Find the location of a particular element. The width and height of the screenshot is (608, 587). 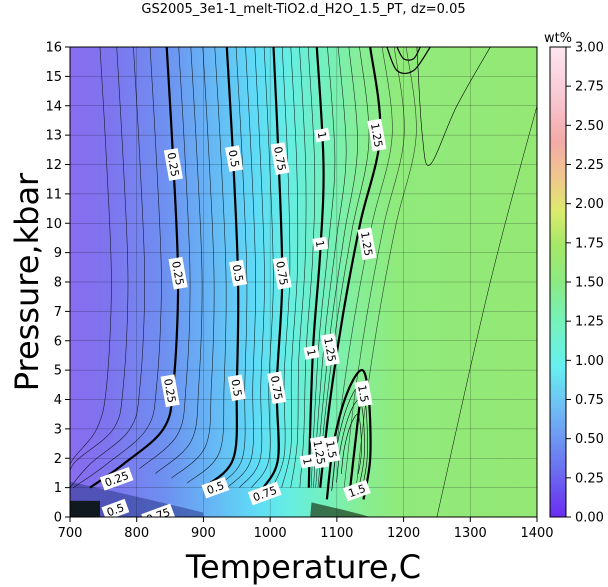

x-tick-label: 1400 is located at coordinates (536, 533).